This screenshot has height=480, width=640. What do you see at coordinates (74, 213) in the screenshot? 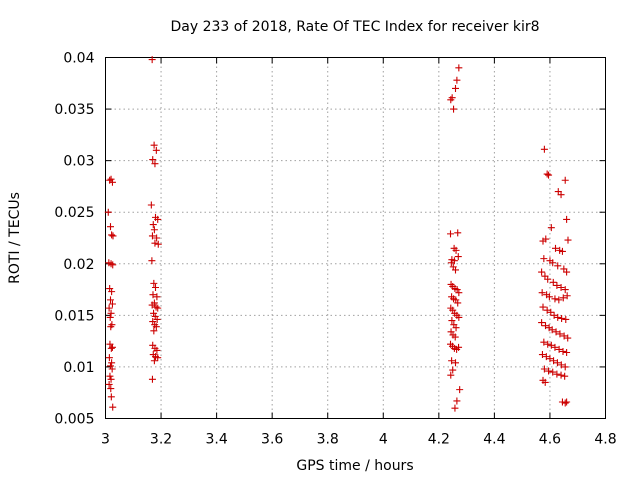
I see `y-tick-label: 0.025` at bounding box center [74, 213].